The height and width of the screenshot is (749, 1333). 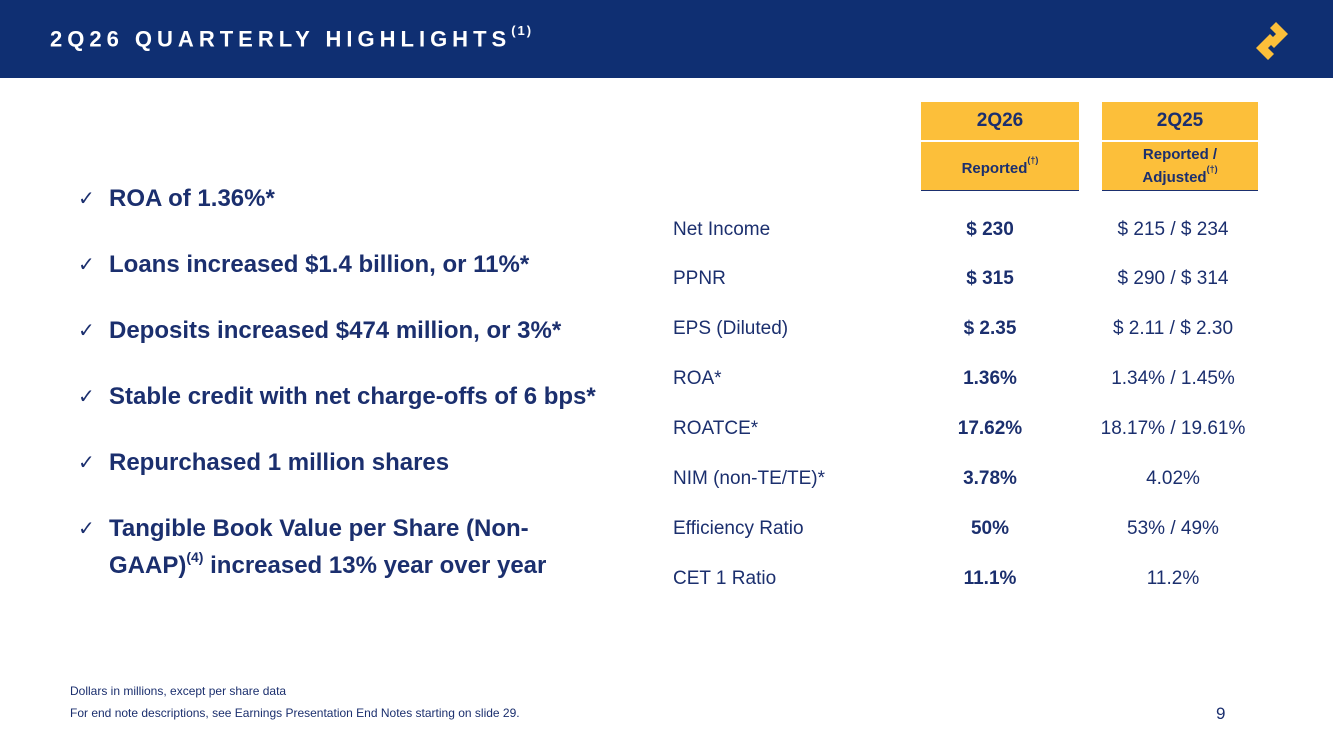 What do you see at coordinates (1173, 278) in the screenshot?
I see `value-2q25: $ 290 / $ 314` at bounding box center [1173, 278].